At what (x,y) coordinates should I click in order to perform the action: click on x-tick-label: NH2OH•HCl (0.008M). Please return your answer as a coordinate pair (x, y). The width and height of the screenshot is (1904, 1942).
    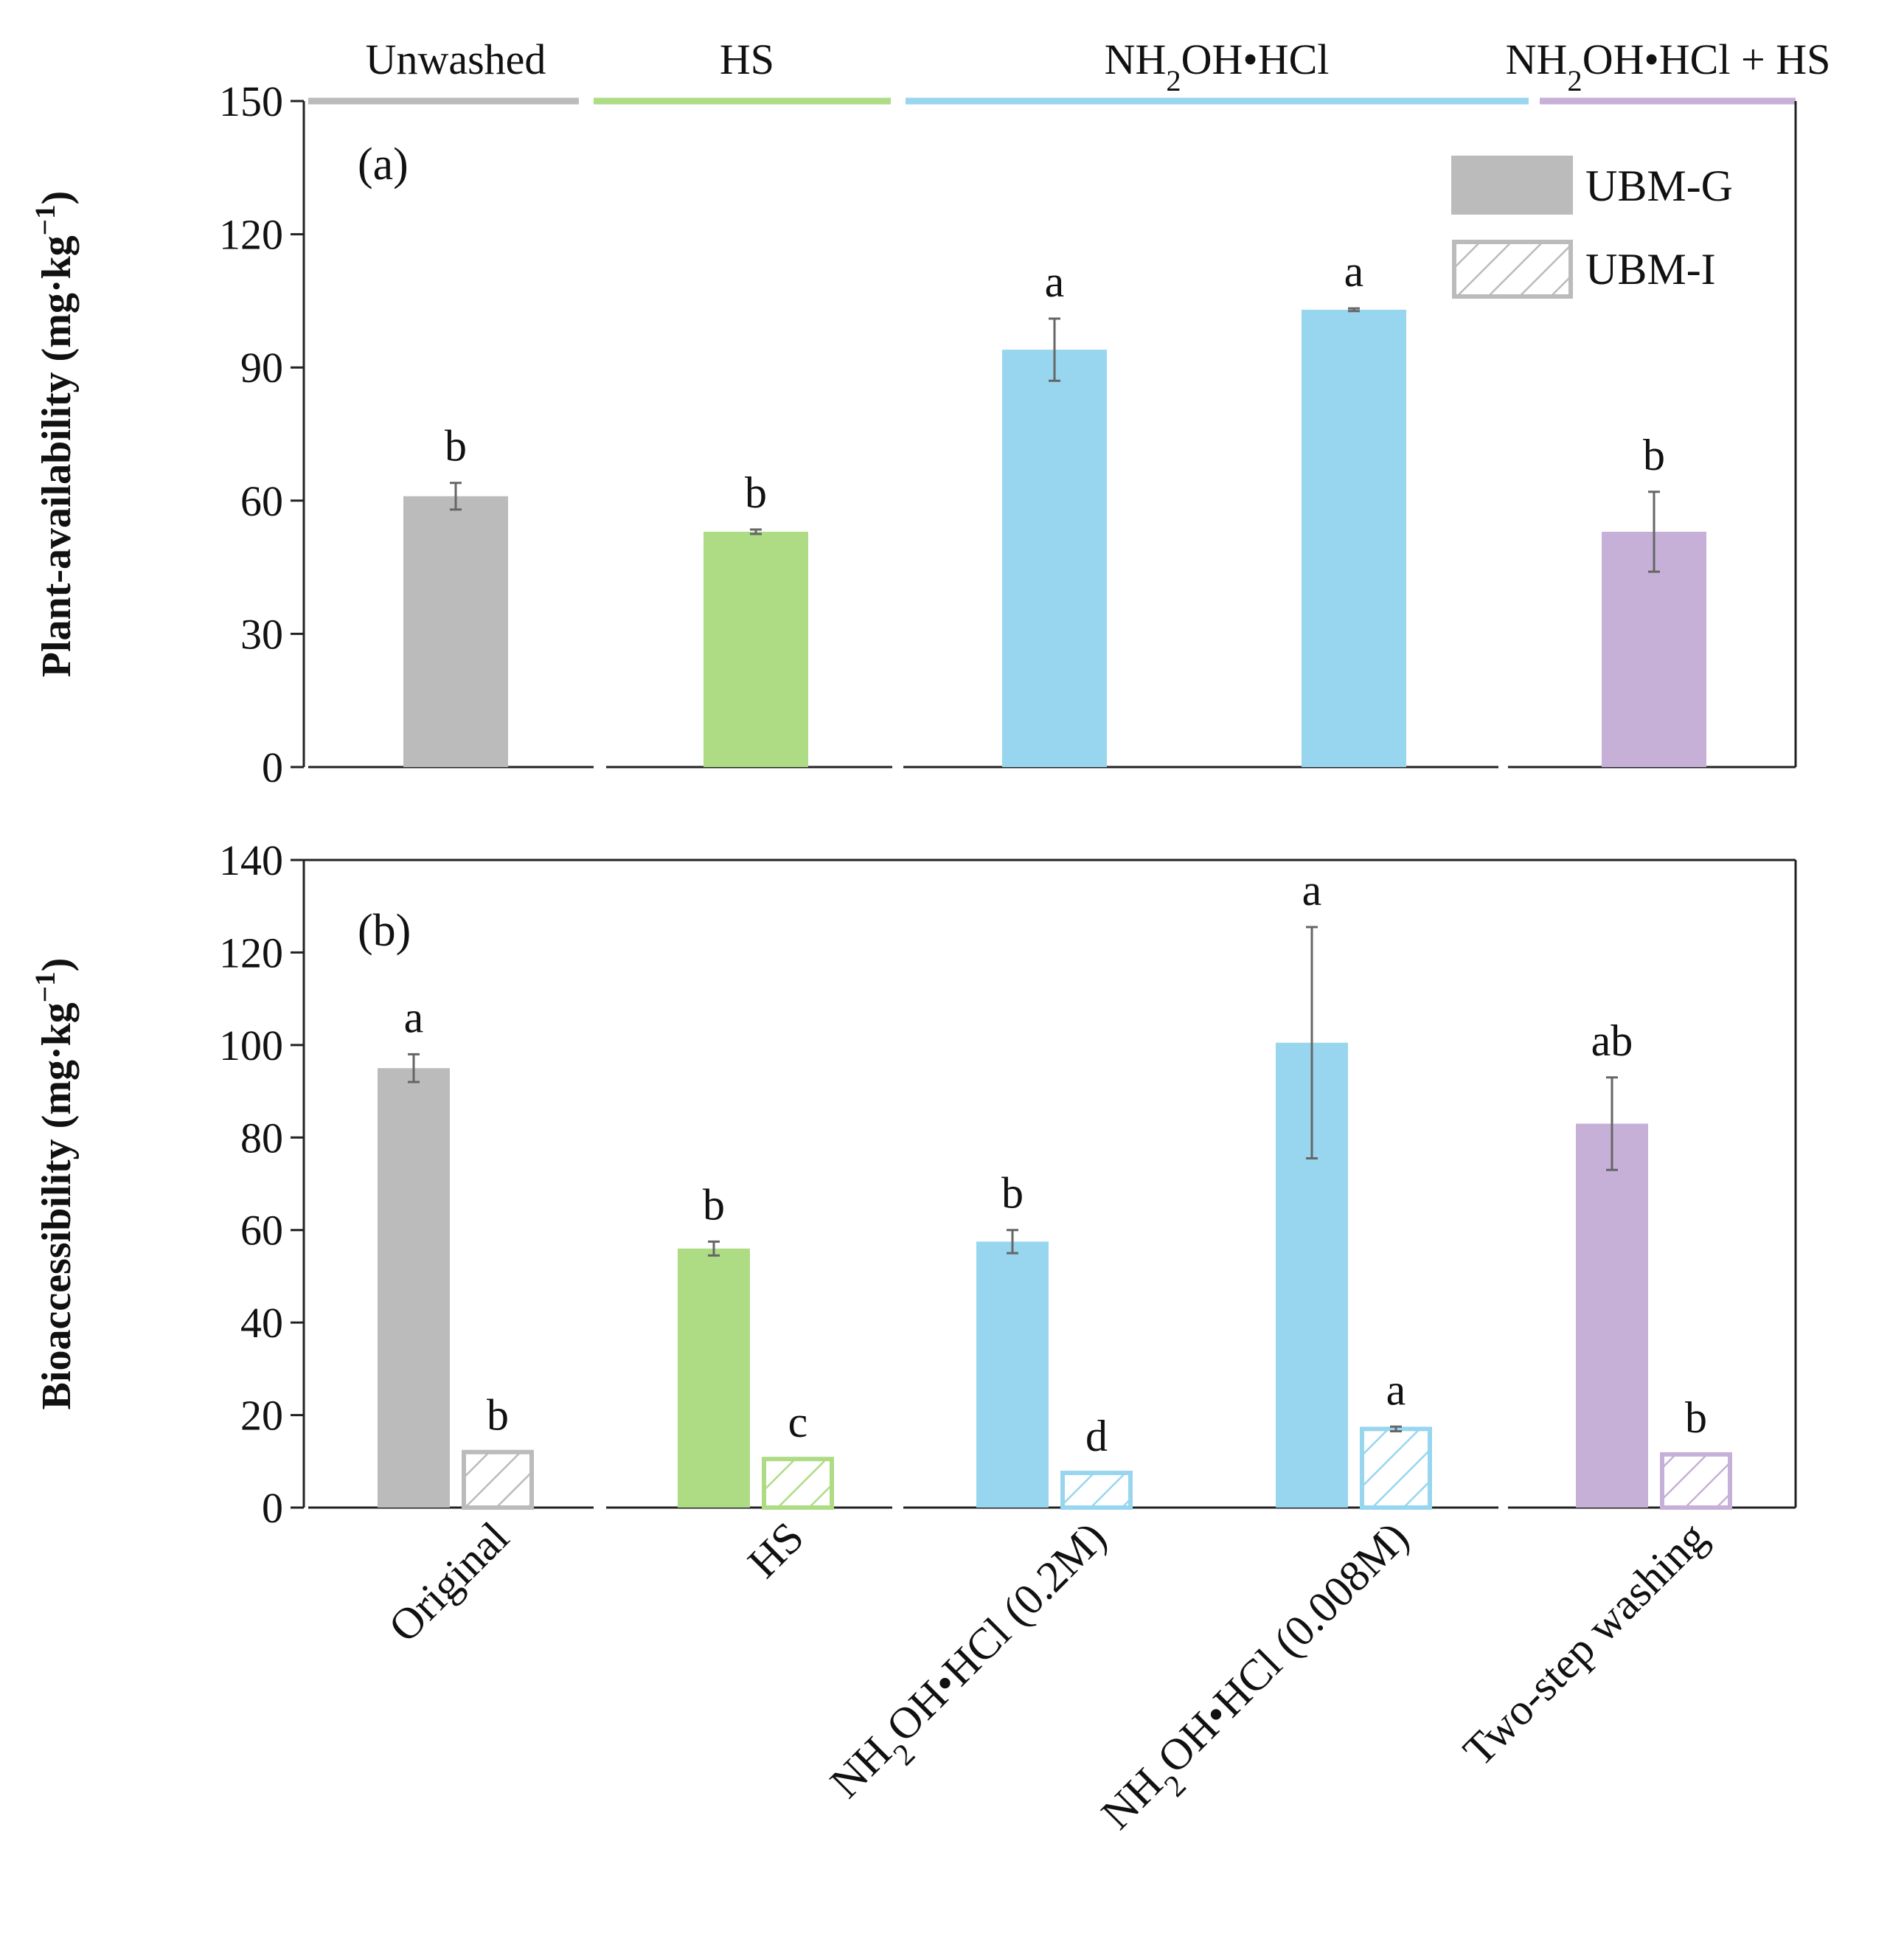
    Looking at the image, I should click on (1260, 1681).